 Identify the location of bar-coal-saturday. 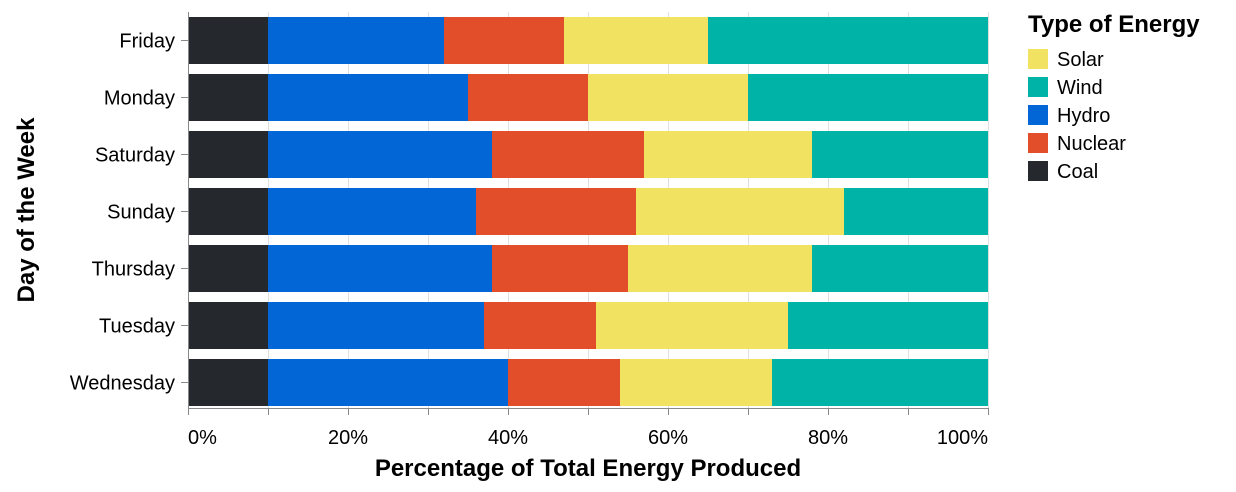
(228, 154).